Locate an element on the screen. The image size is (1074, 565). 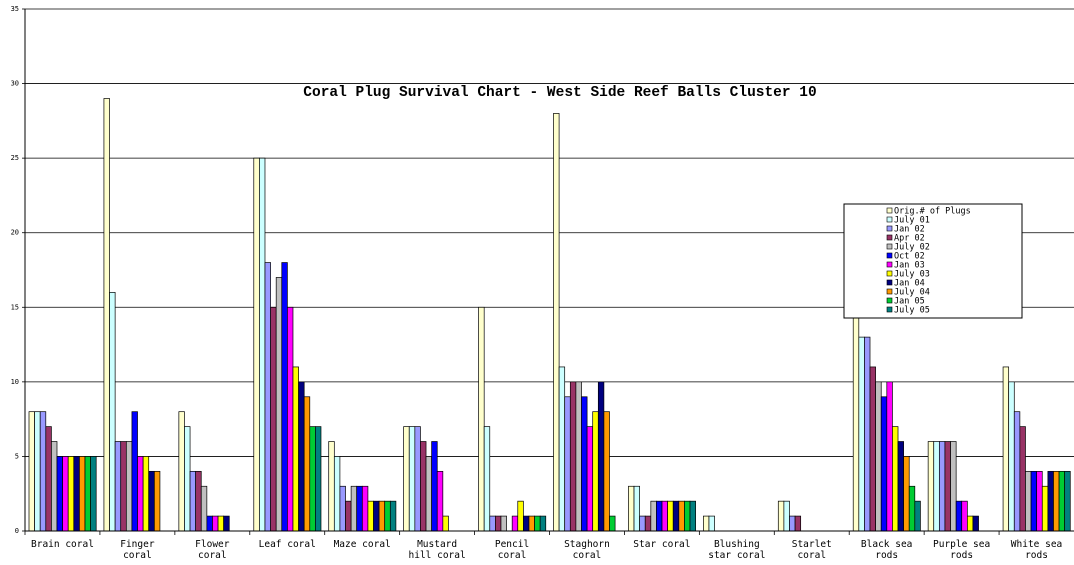
x-tick-label-line: Black sea is located at coordinates (886, 544).